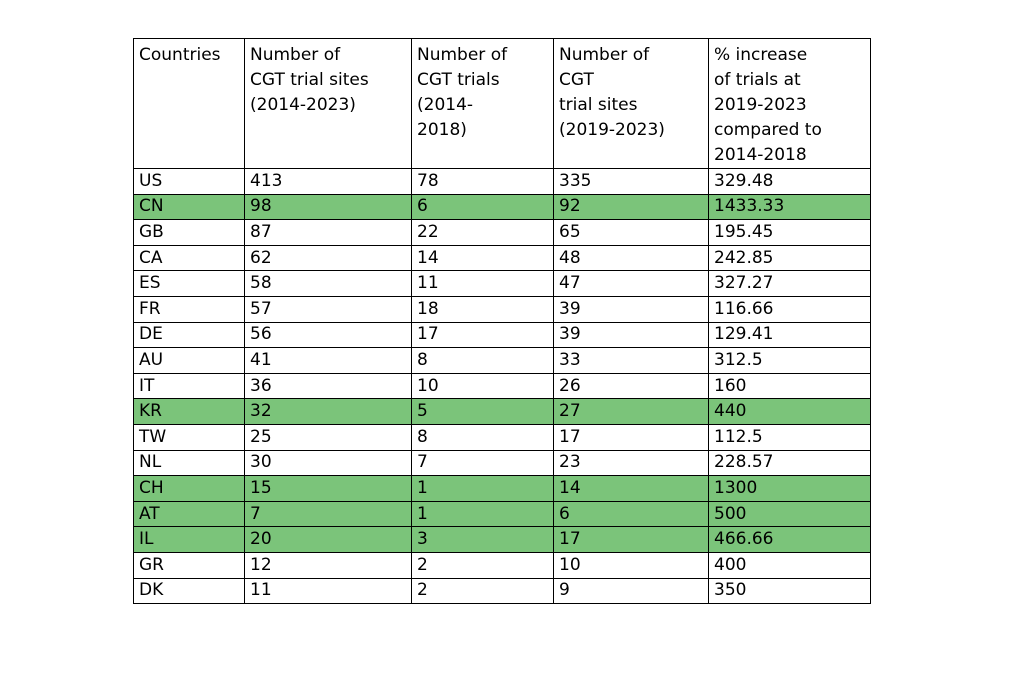 Image resolution: width=1024 pixels, height=683 pixels. I want to click on country-cell: NL, so click(189, 463).